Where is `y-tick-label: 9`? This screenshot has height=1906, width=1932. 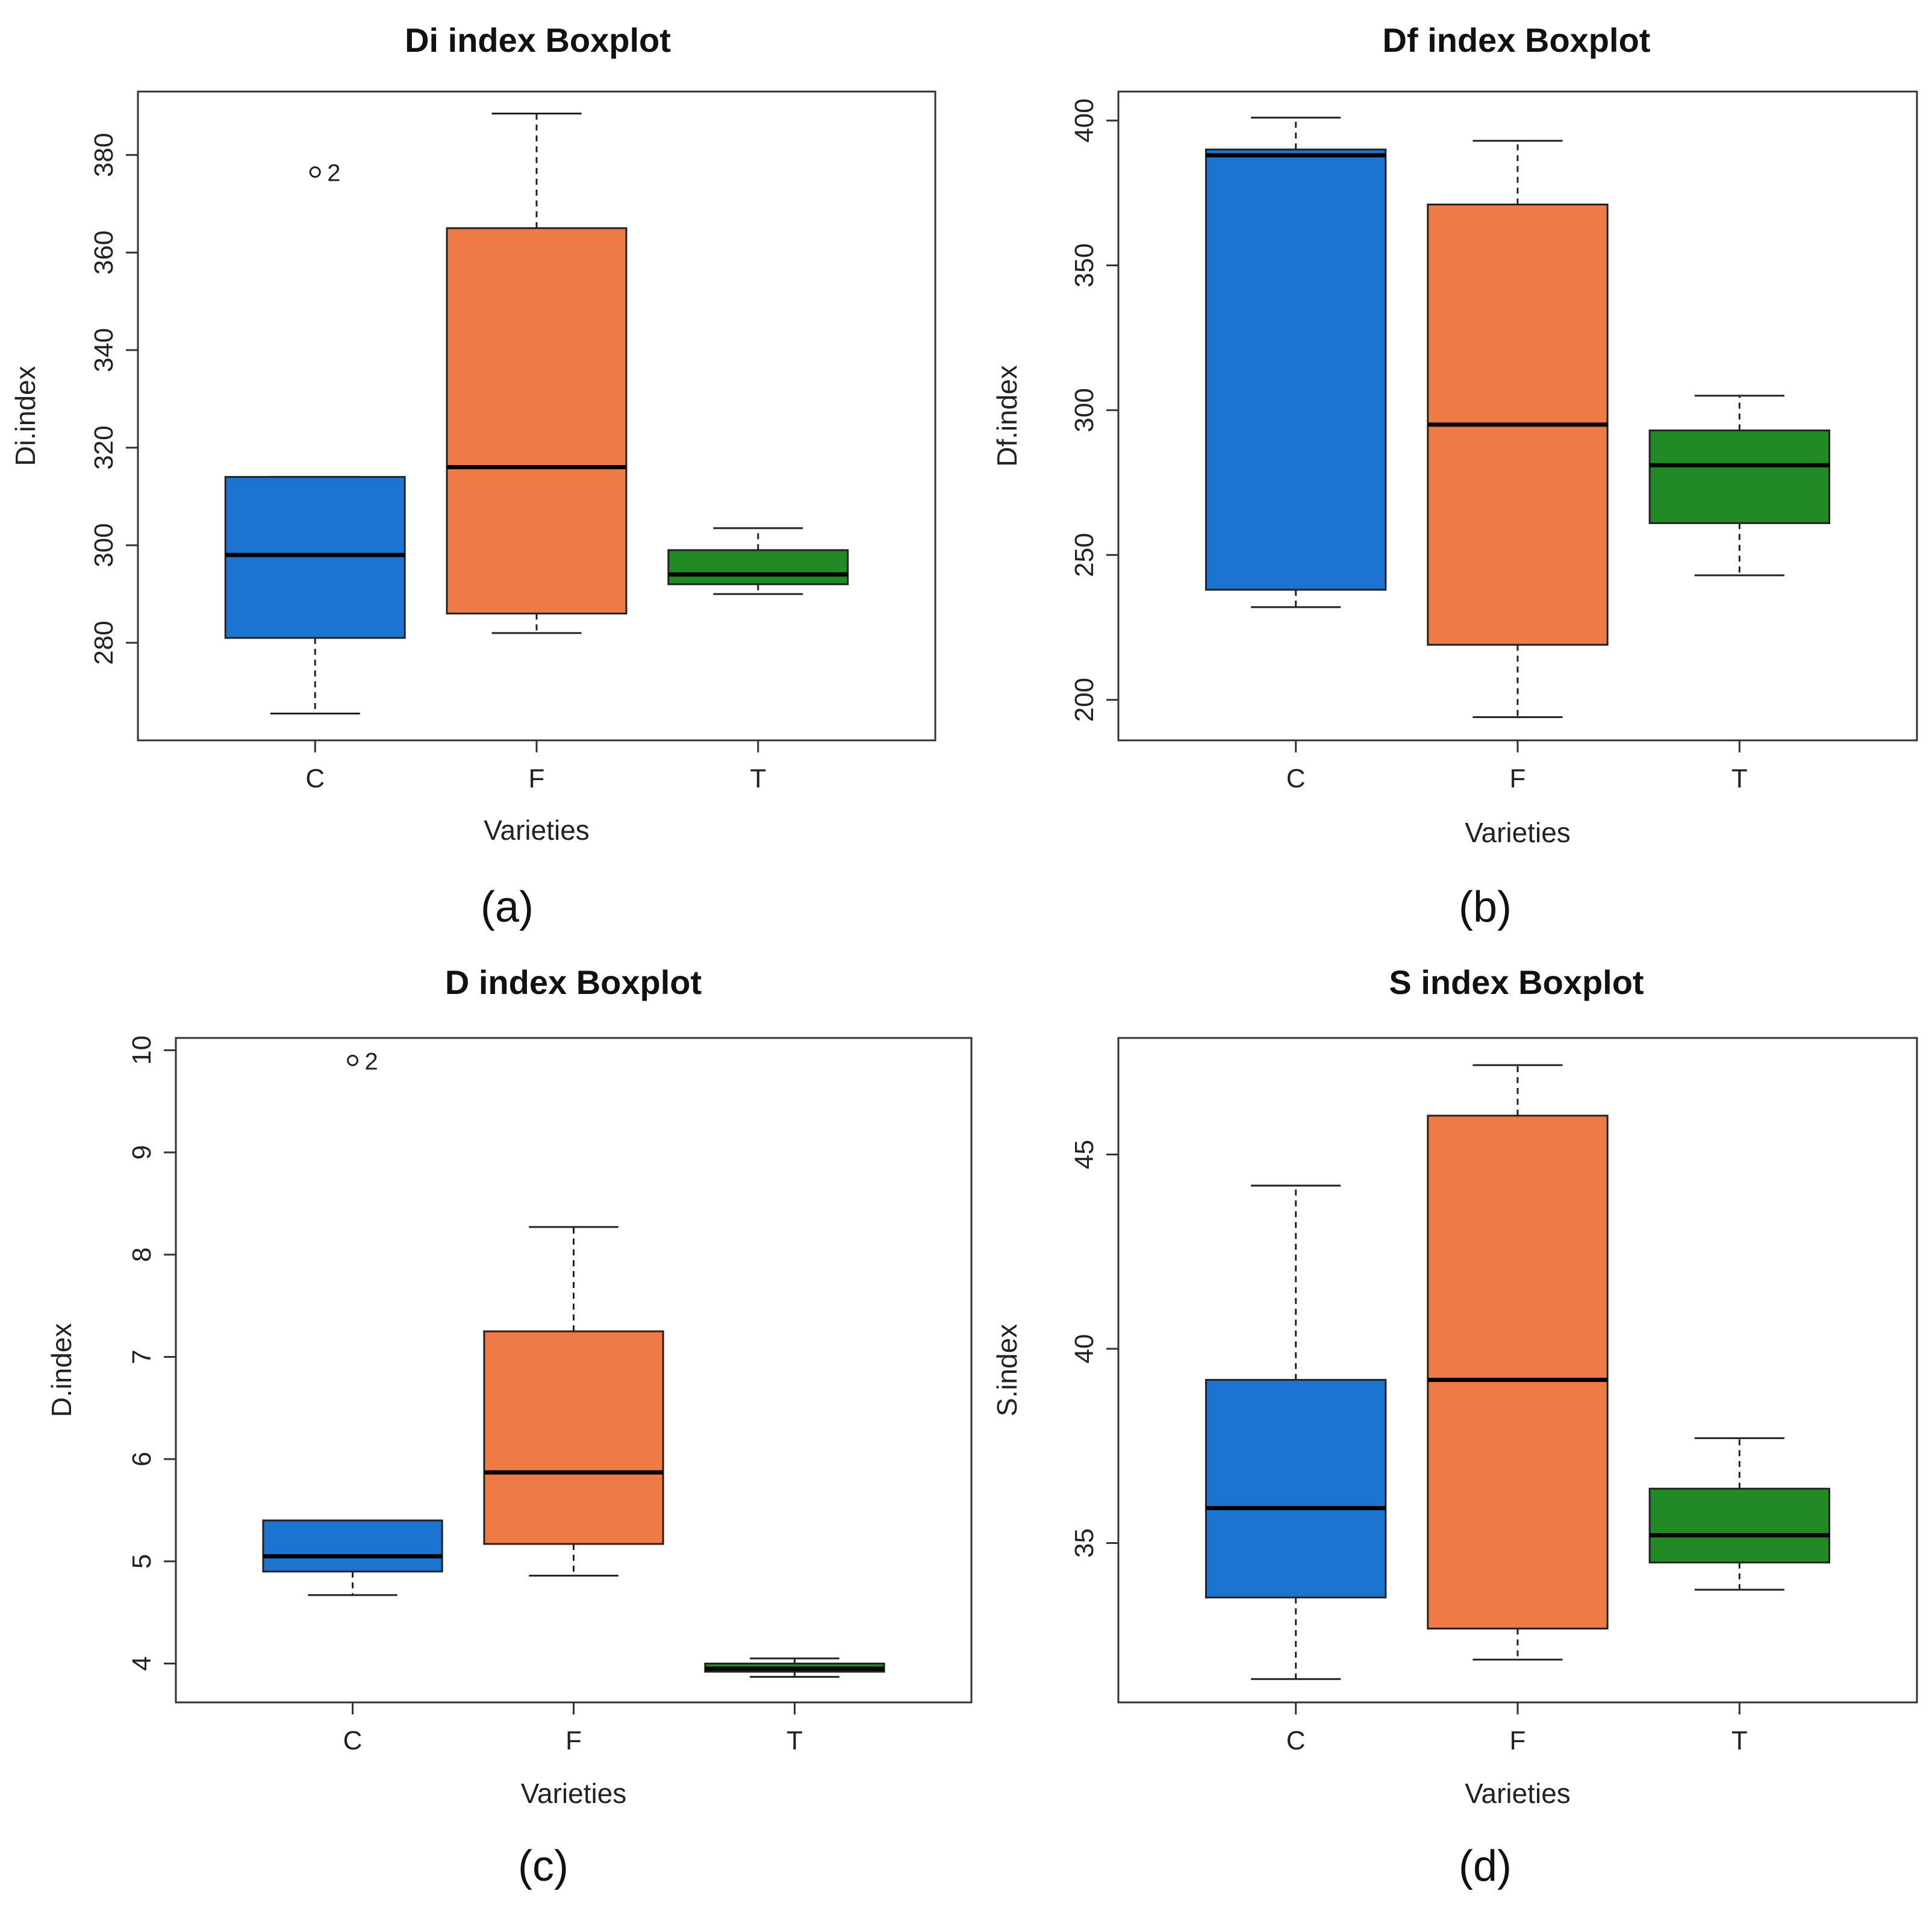 y-tick-label: 9 is located at coordinates (142, 1152).